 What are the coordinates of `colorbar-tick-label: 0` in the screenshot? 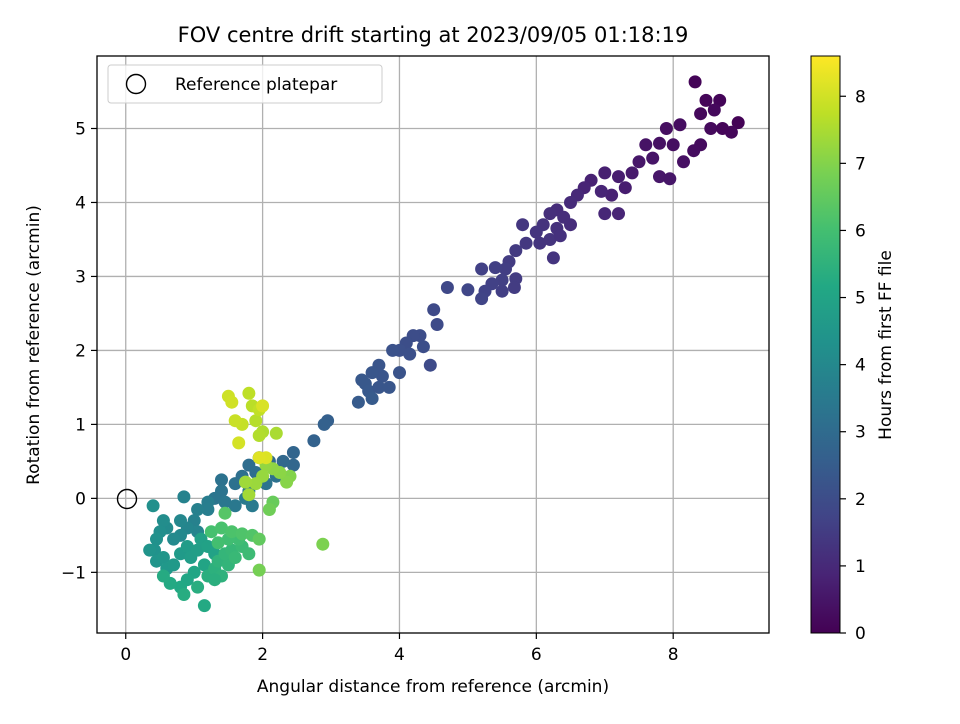 It's located at (860, 634).